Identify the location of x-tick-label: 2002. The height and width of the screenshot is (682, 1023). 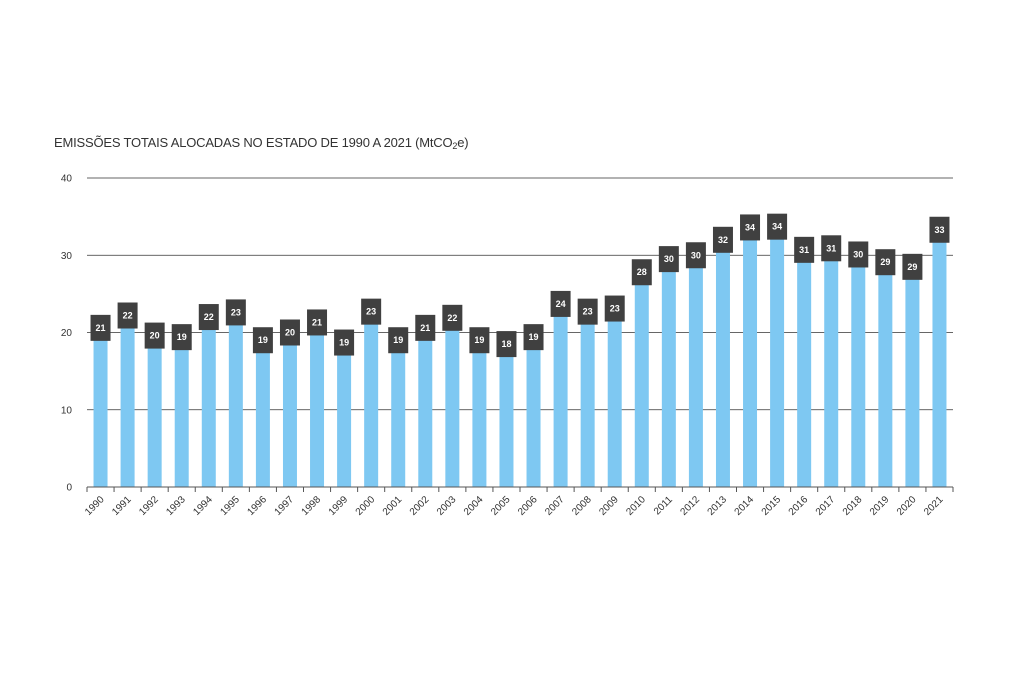
(420, 506).